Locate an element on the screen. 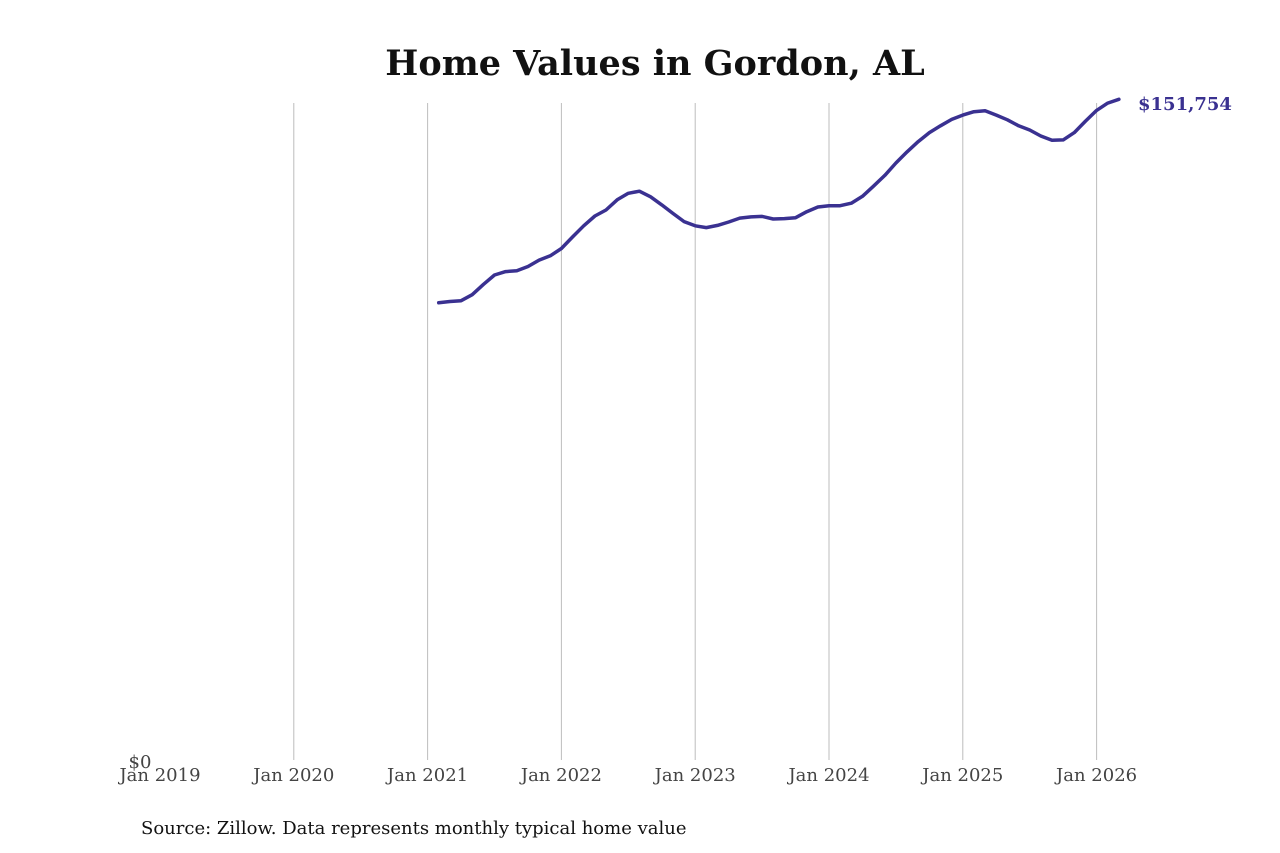  x-tick-label-jan-2025: Jan 2025 is located at coordinates (961, 775).